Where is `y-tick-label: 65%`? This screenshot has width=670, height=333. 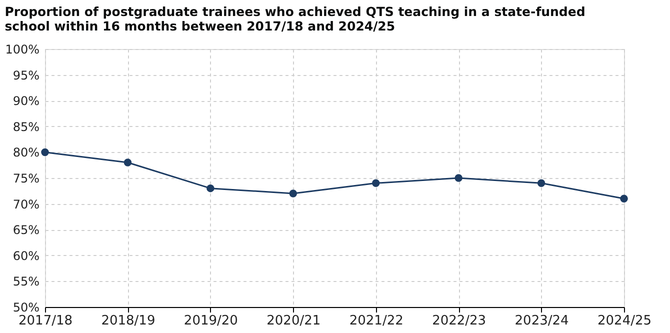
y-tick-label: 65% is located at coordinates (26, 230).